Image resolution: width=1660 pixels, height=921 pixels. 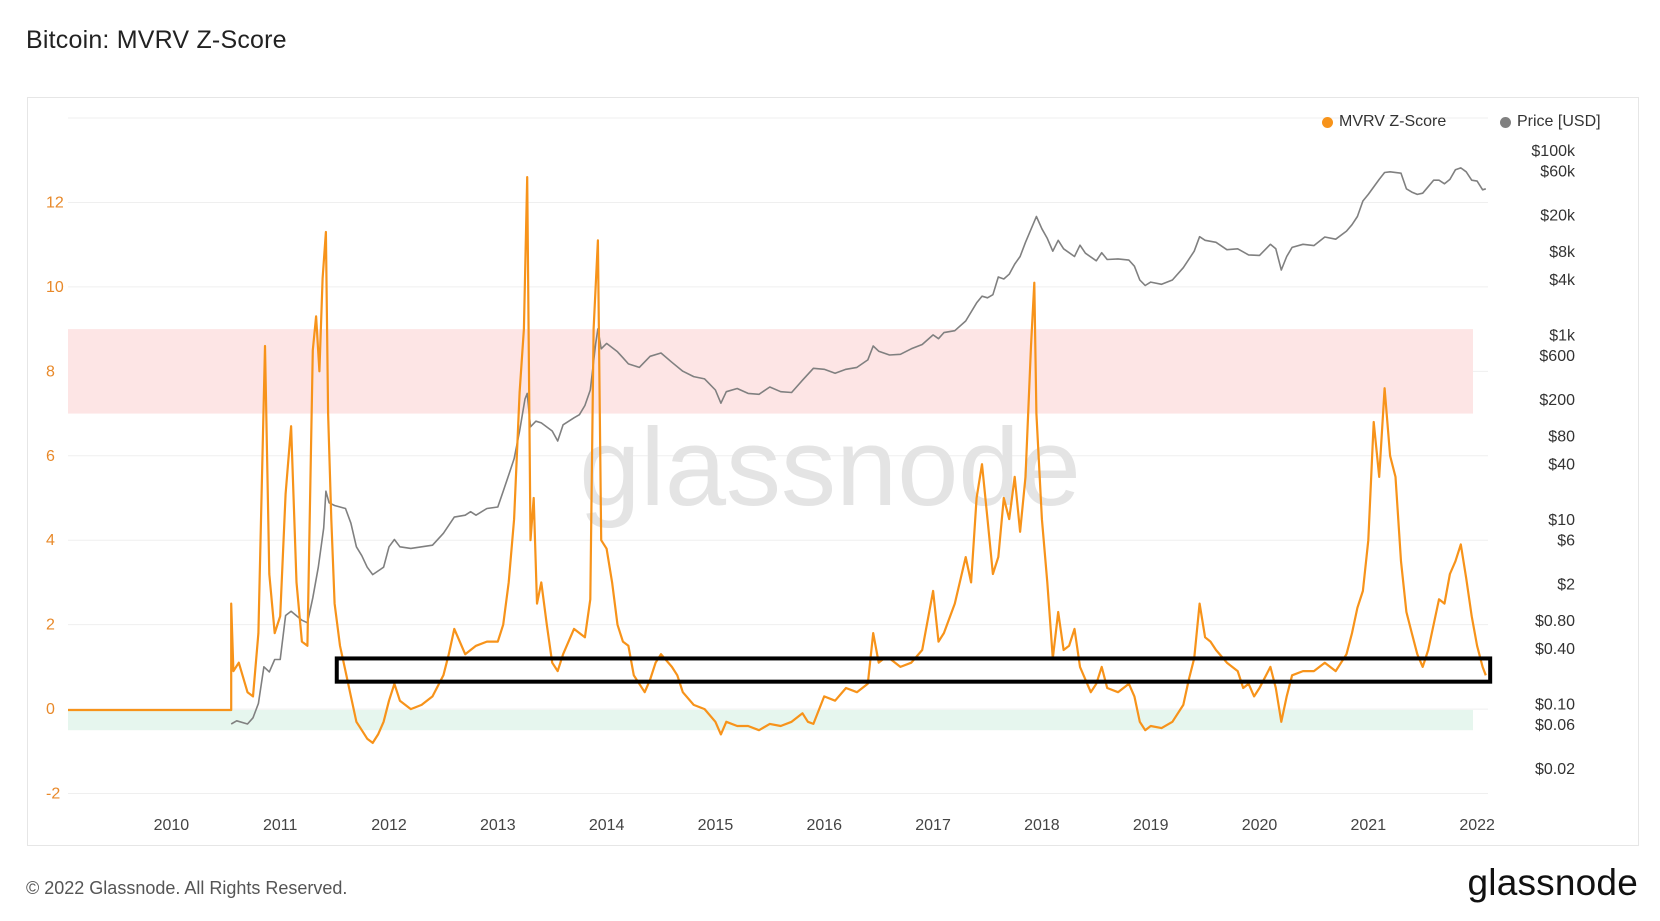 What do you see at coordinates (1559, 121) in the screenshot?
I see `legend-label-price: Price [USD]` at bounding box center [1559, 121].